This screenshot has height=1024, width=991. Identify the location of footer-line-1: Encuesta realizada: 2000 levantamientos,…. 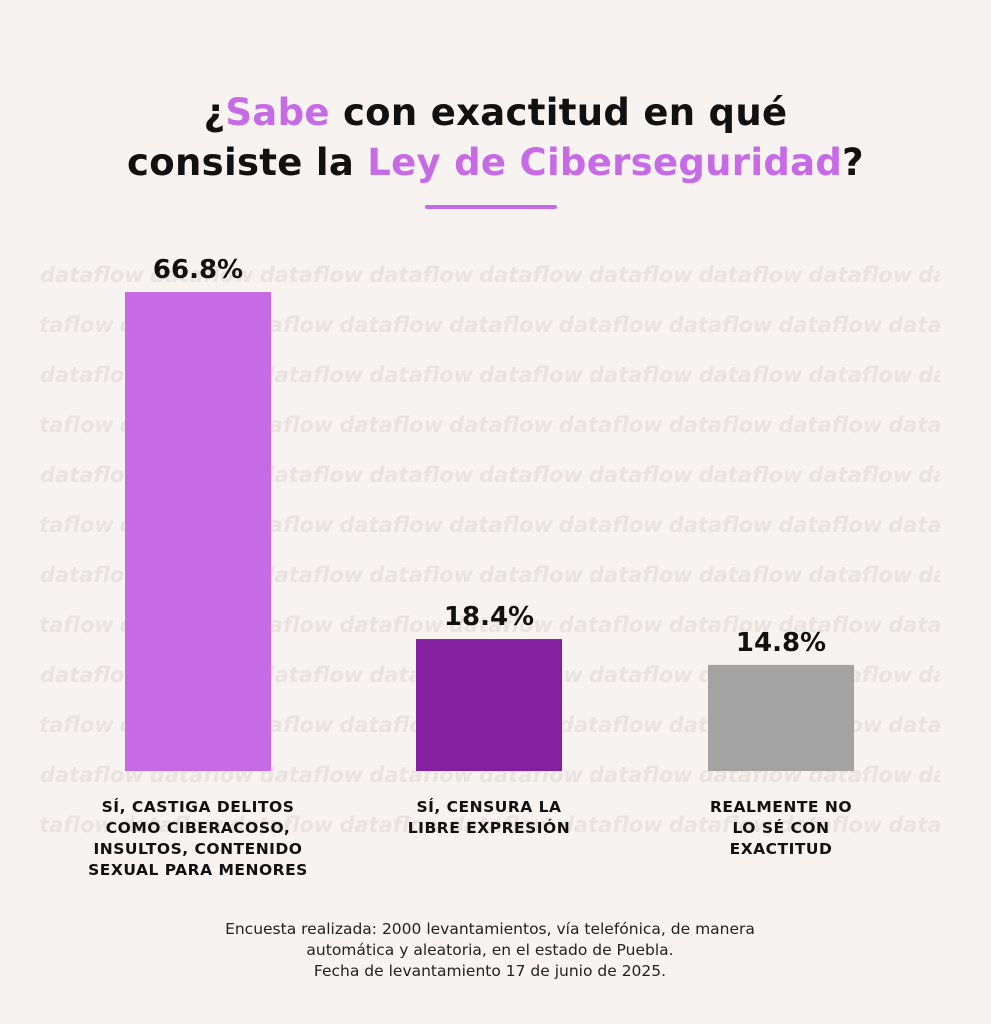
(490, 929).